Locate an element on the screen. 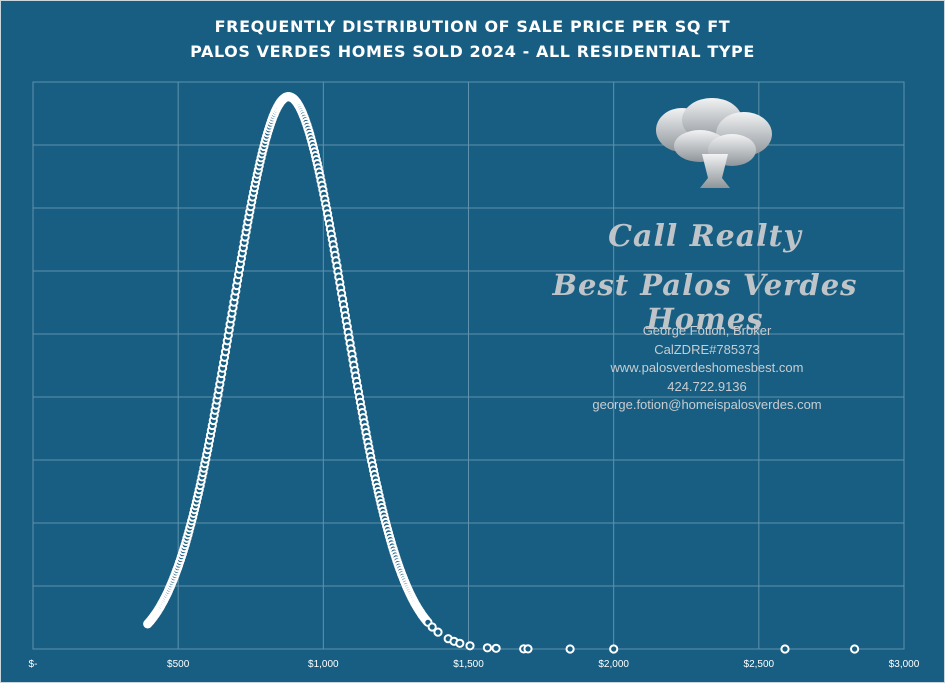  company-tagline: Best Palos Verdes Homes is located at coordinates (705, 302).